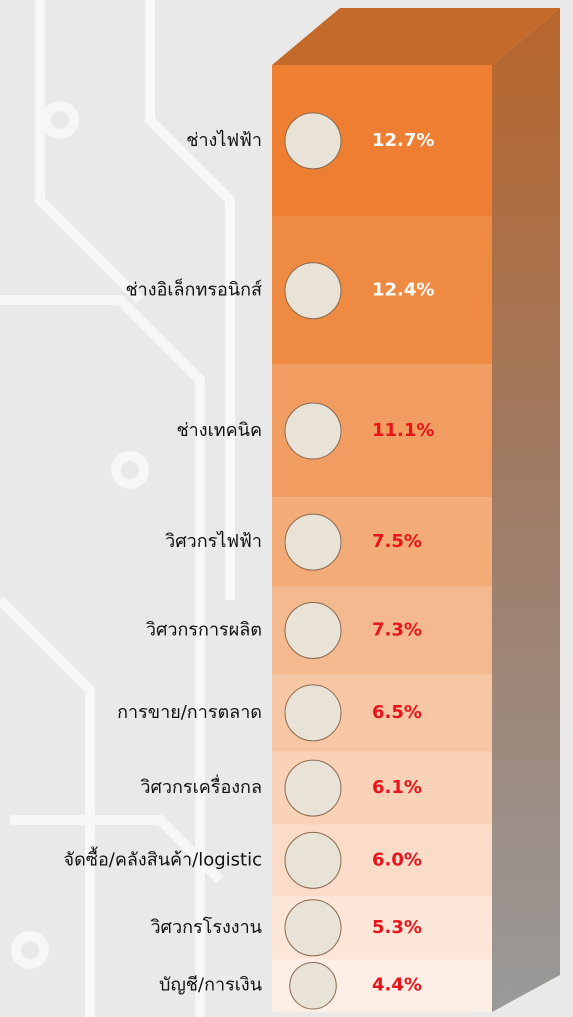 This screenshot has width=573, height=1017. I want to click on column-side, so click(526, 510).